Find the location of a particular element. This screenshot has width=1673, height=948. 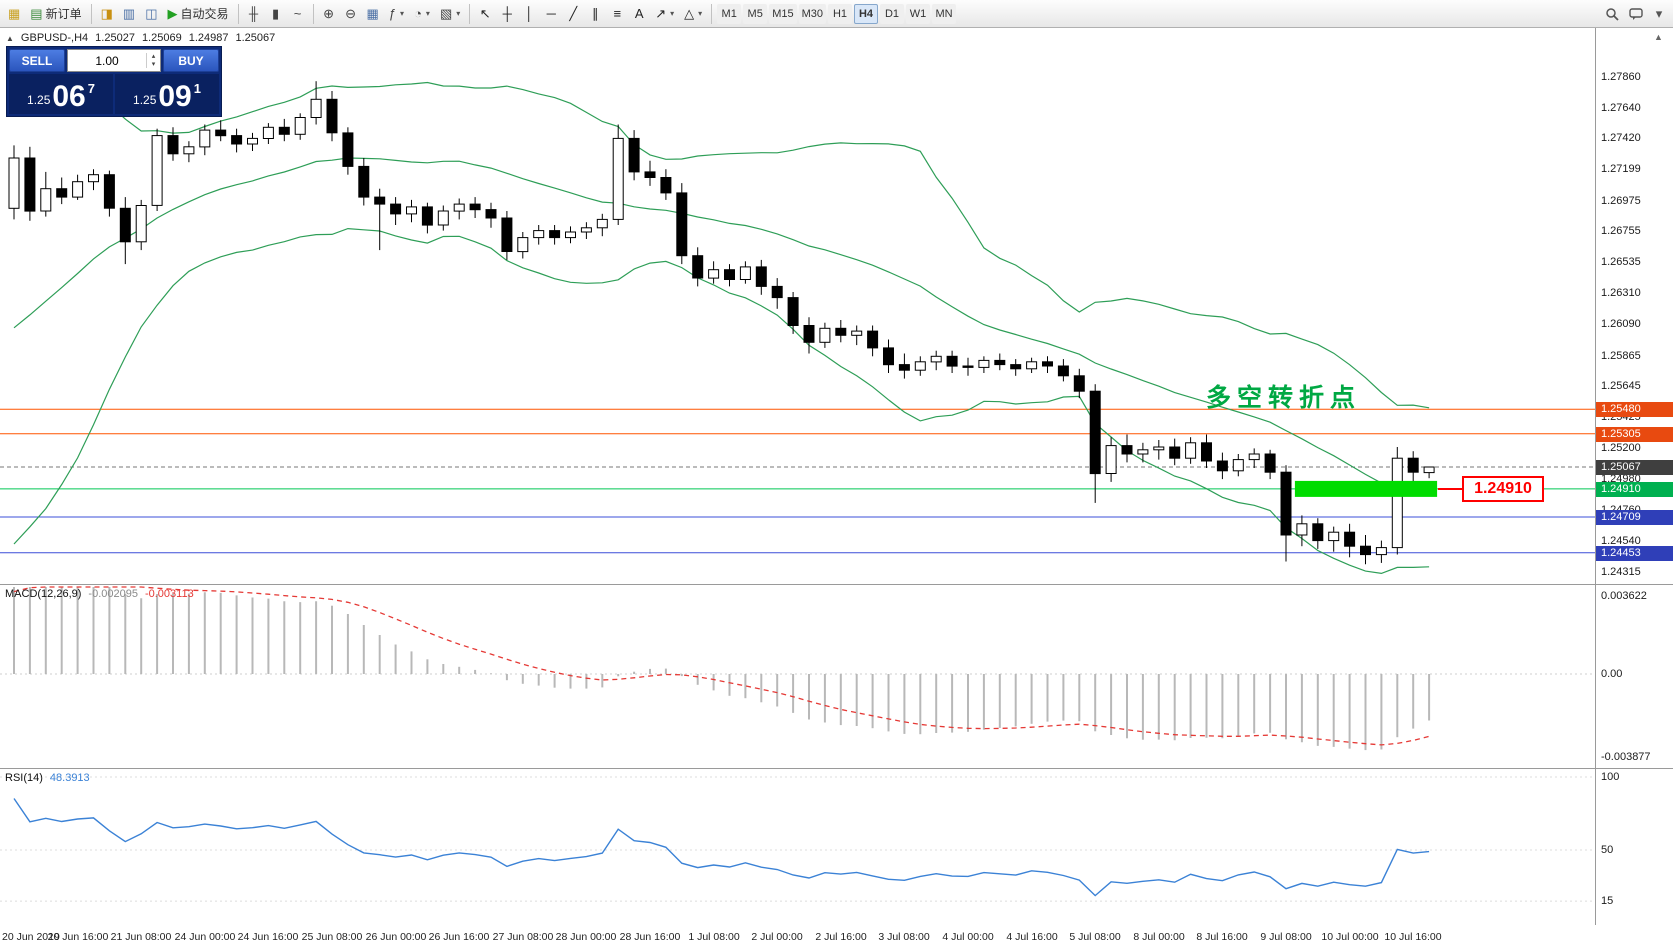

data-window-icon-button: ▥ is located at coordinates (129, 14).